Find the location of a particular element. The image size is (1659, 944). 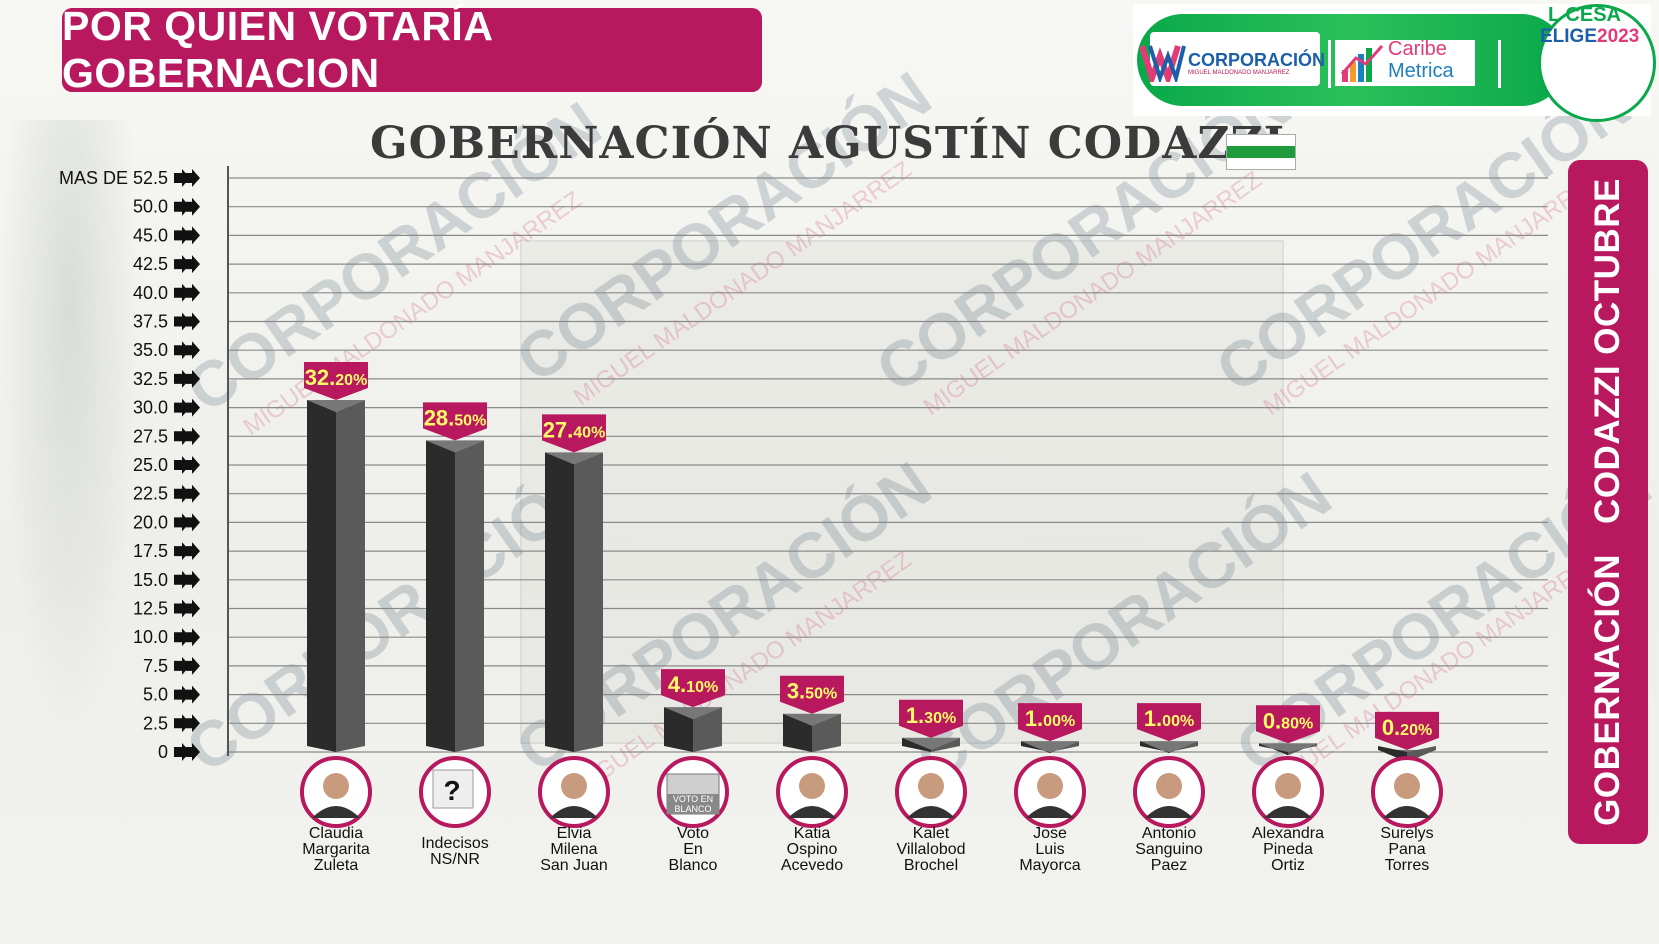

value-label: 3.50% is located at coordinates (812, 694).